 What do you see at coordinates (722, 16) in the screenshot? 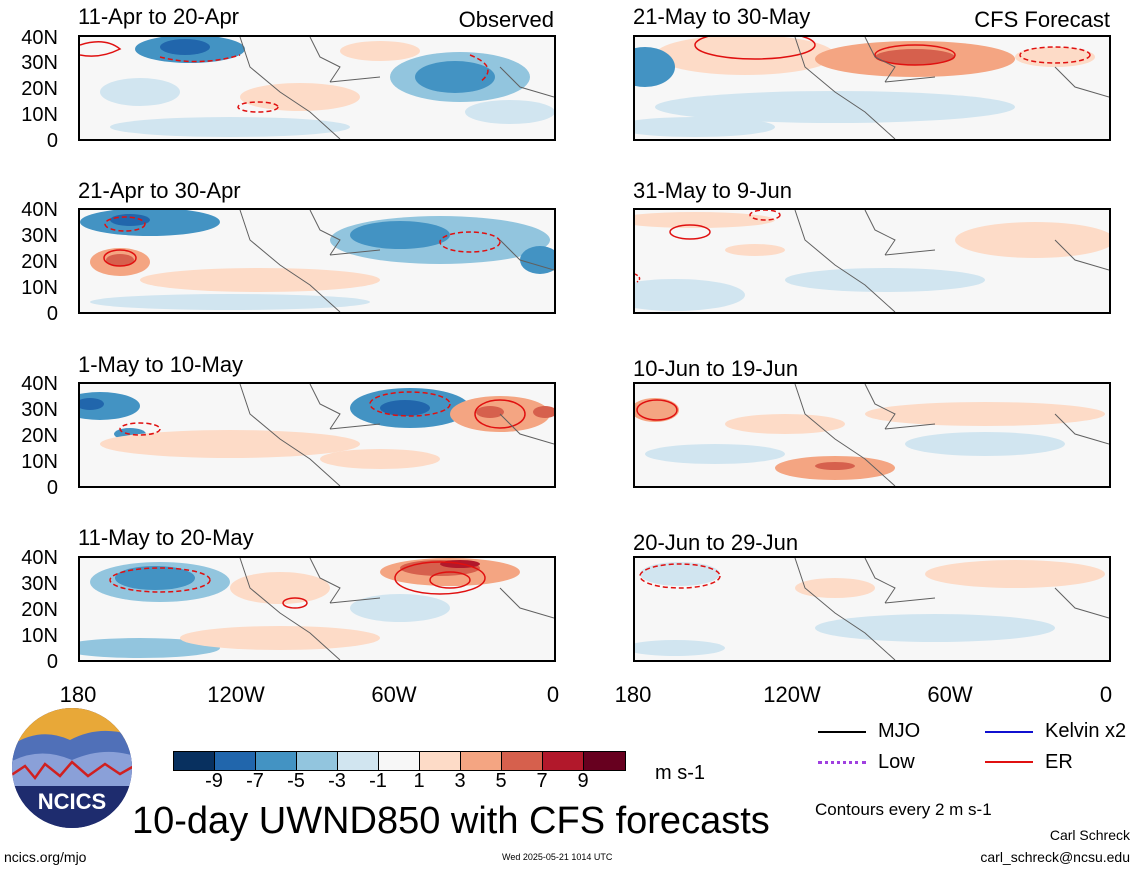
I see `panel-title-fcst-1: 21-May to 30-May` at bounding box center [722, 16].